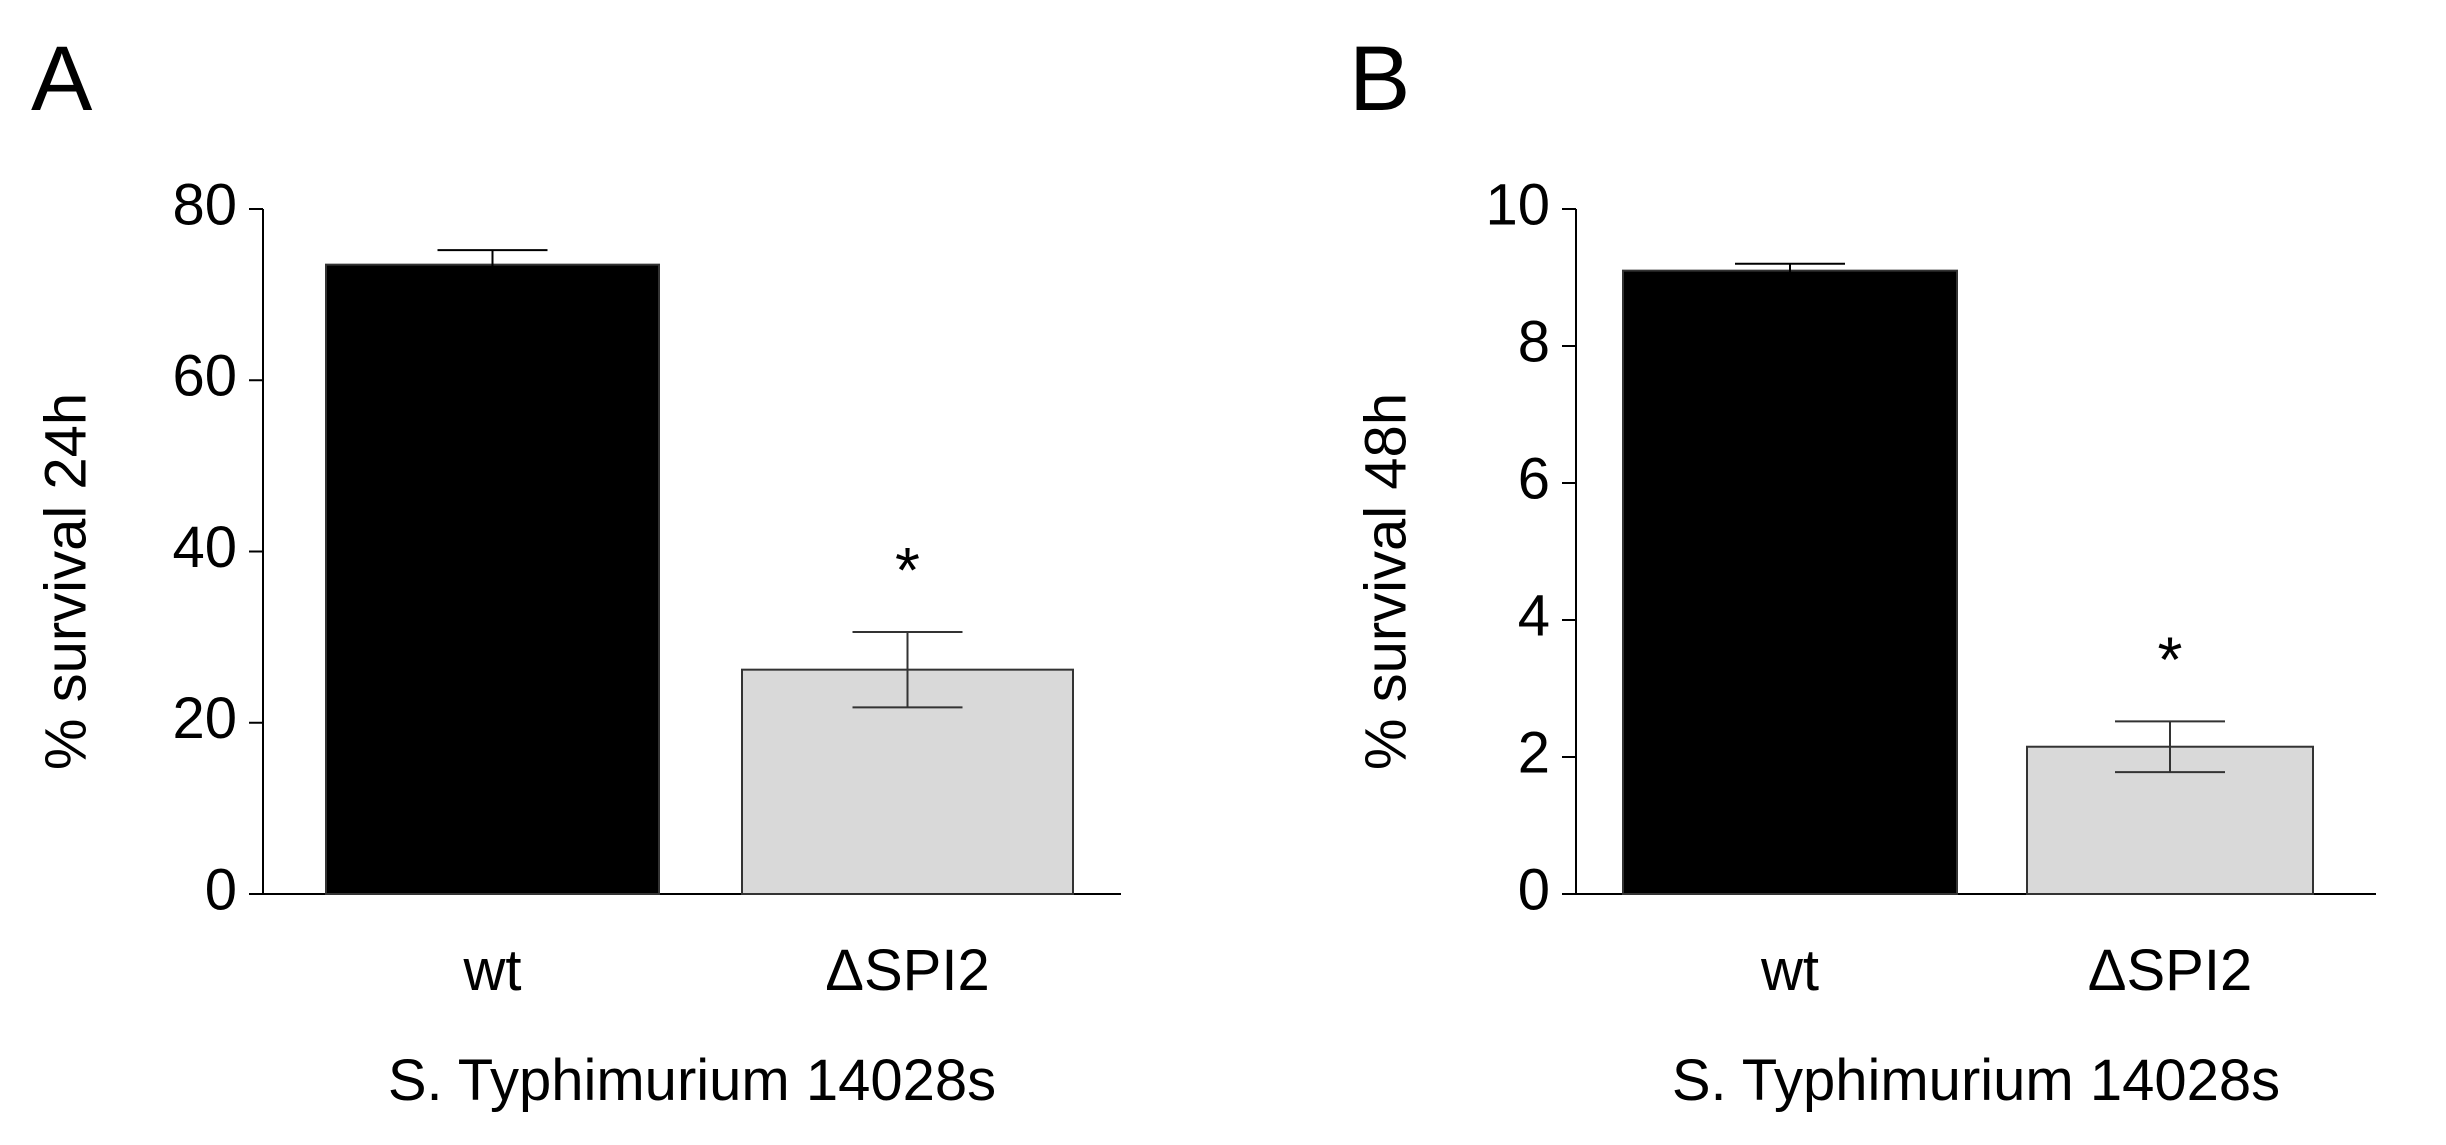 Image resolution: width=2446 pixels, height=1145 pixels. I want to click on y-tick-label: 8, so click(1534, 341).